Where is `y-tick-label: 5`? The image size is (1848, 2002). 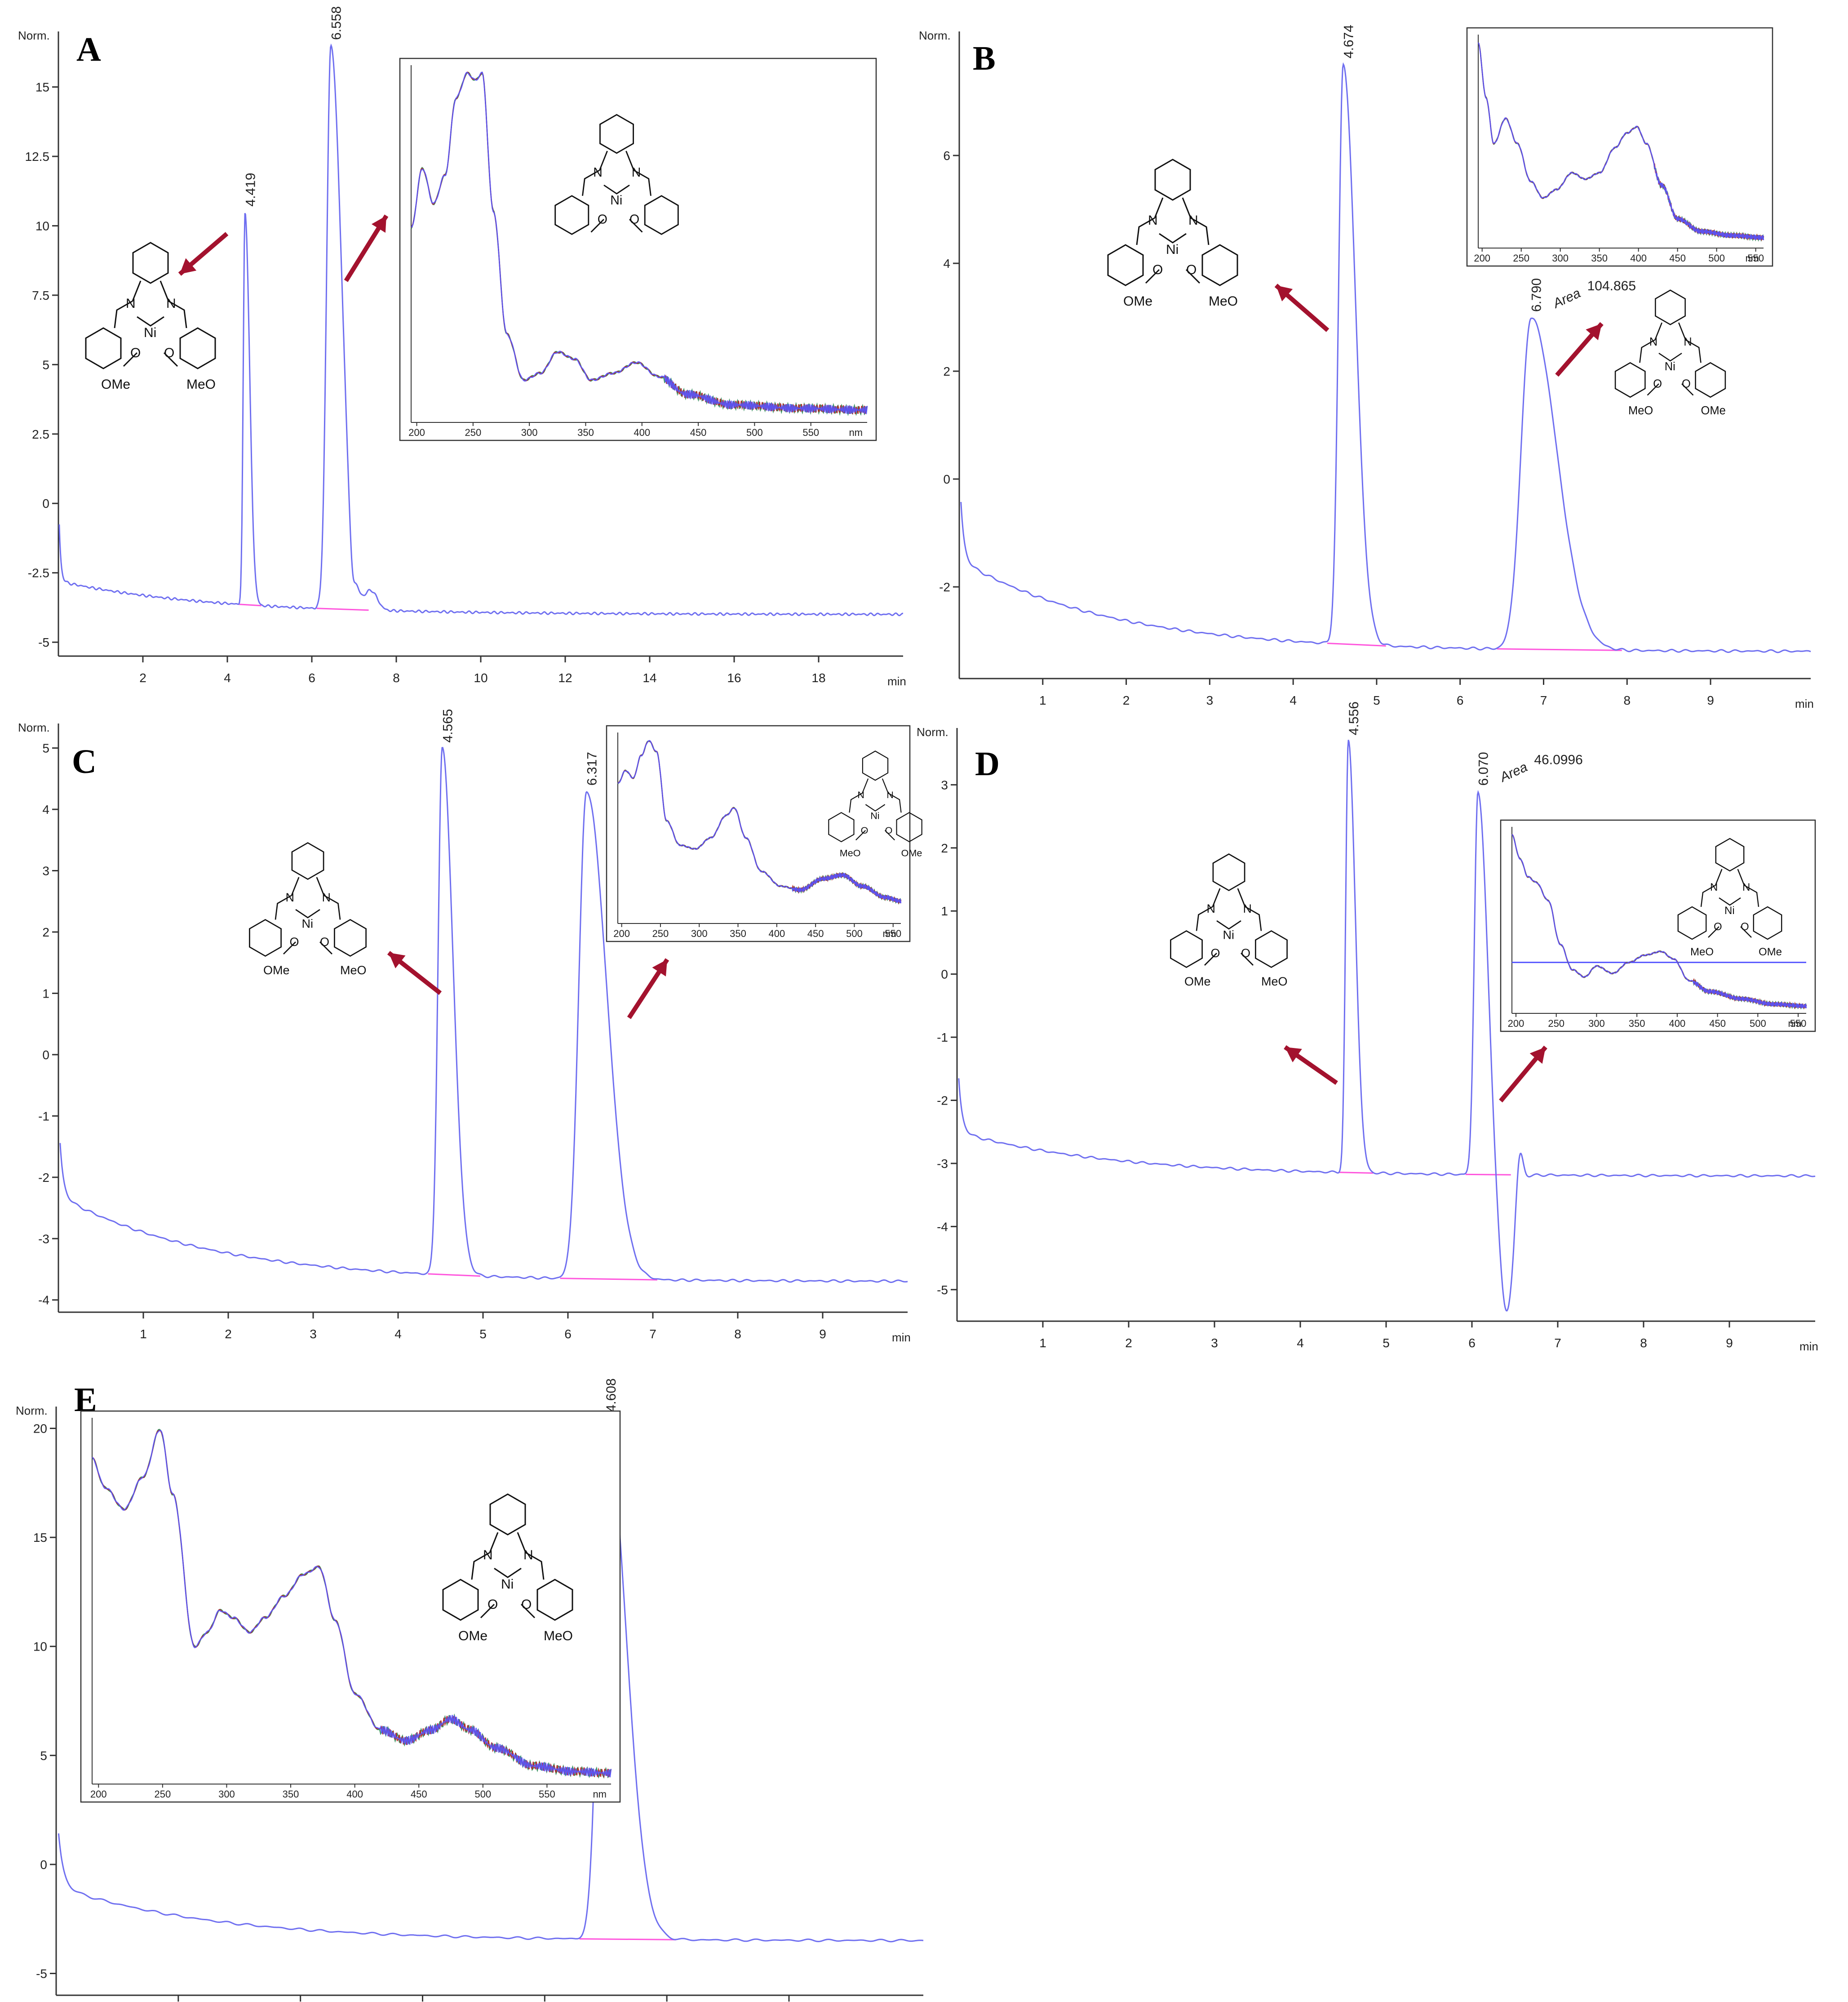 y-tick-label: 5 is located at coordinates (45, 748).